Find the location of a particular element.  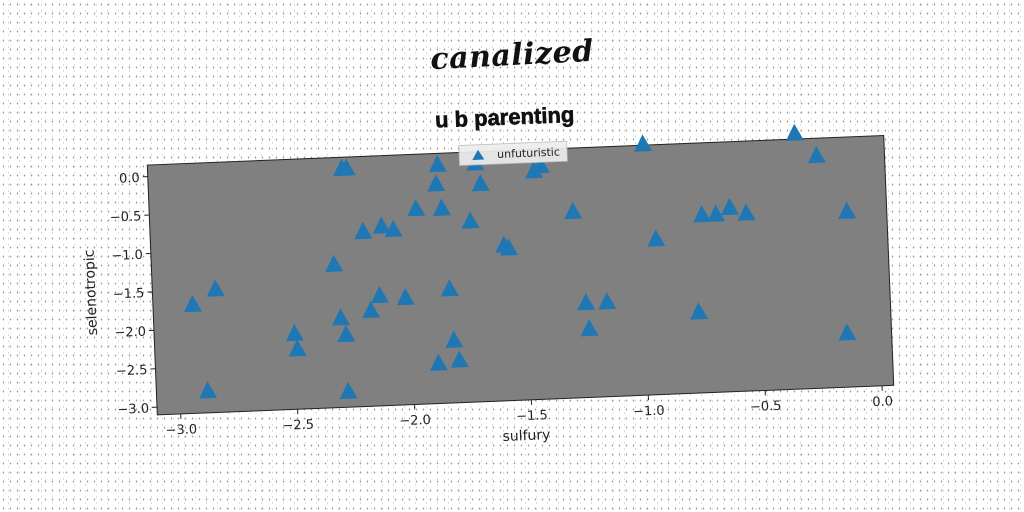

x-tick-label: −0.5 is located at coordinates (766, 407).